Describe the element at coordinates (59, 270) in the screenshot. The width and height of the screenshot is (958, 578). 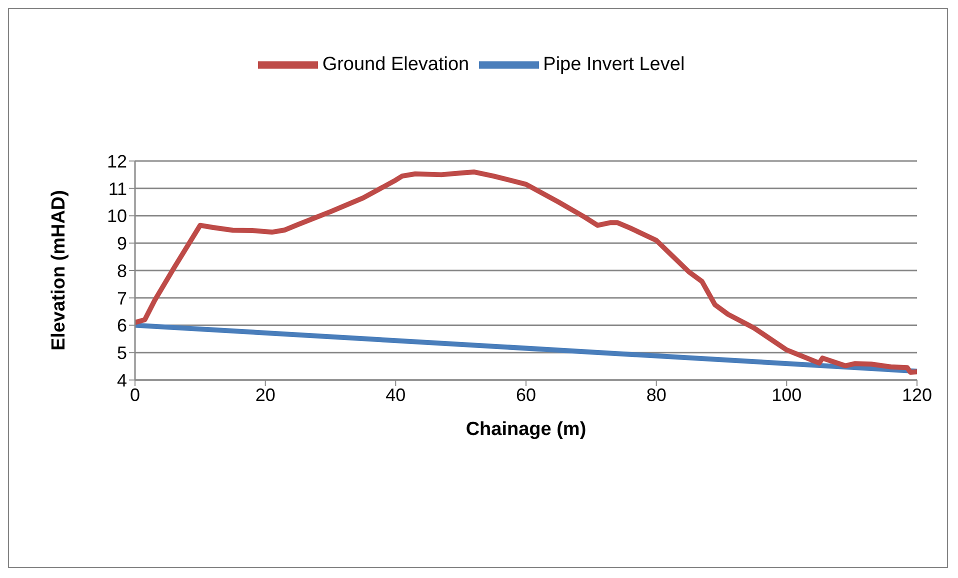
I see `y-axis-title: Elevation (mHAD)` at that location.